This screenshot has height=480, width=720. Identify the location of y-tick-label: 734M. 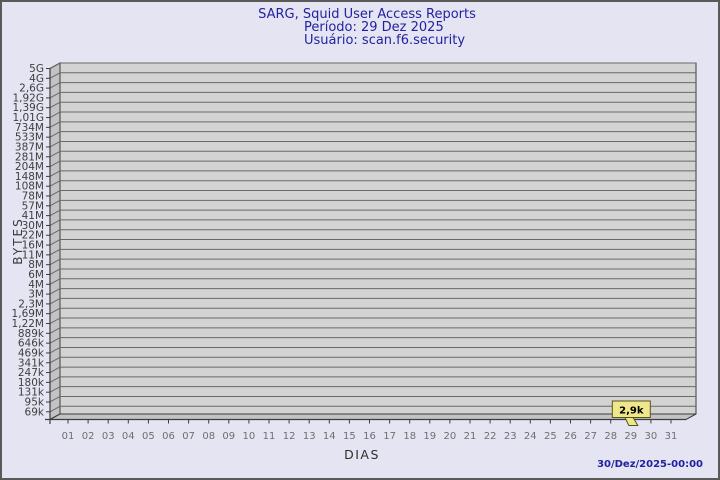
(29, 128).